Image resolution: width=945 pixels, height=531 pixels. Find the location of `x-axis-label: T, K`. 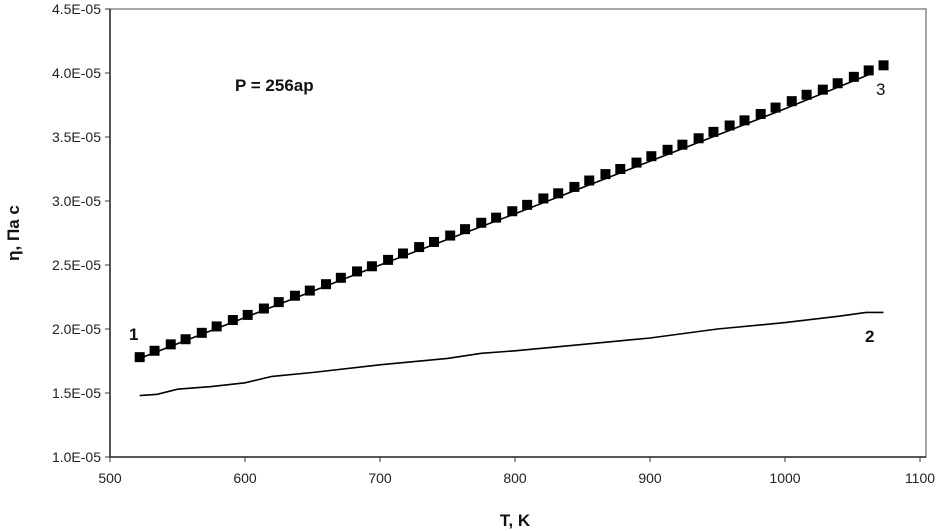

x-axis-label: T, K is located at coordinates (515, 520).